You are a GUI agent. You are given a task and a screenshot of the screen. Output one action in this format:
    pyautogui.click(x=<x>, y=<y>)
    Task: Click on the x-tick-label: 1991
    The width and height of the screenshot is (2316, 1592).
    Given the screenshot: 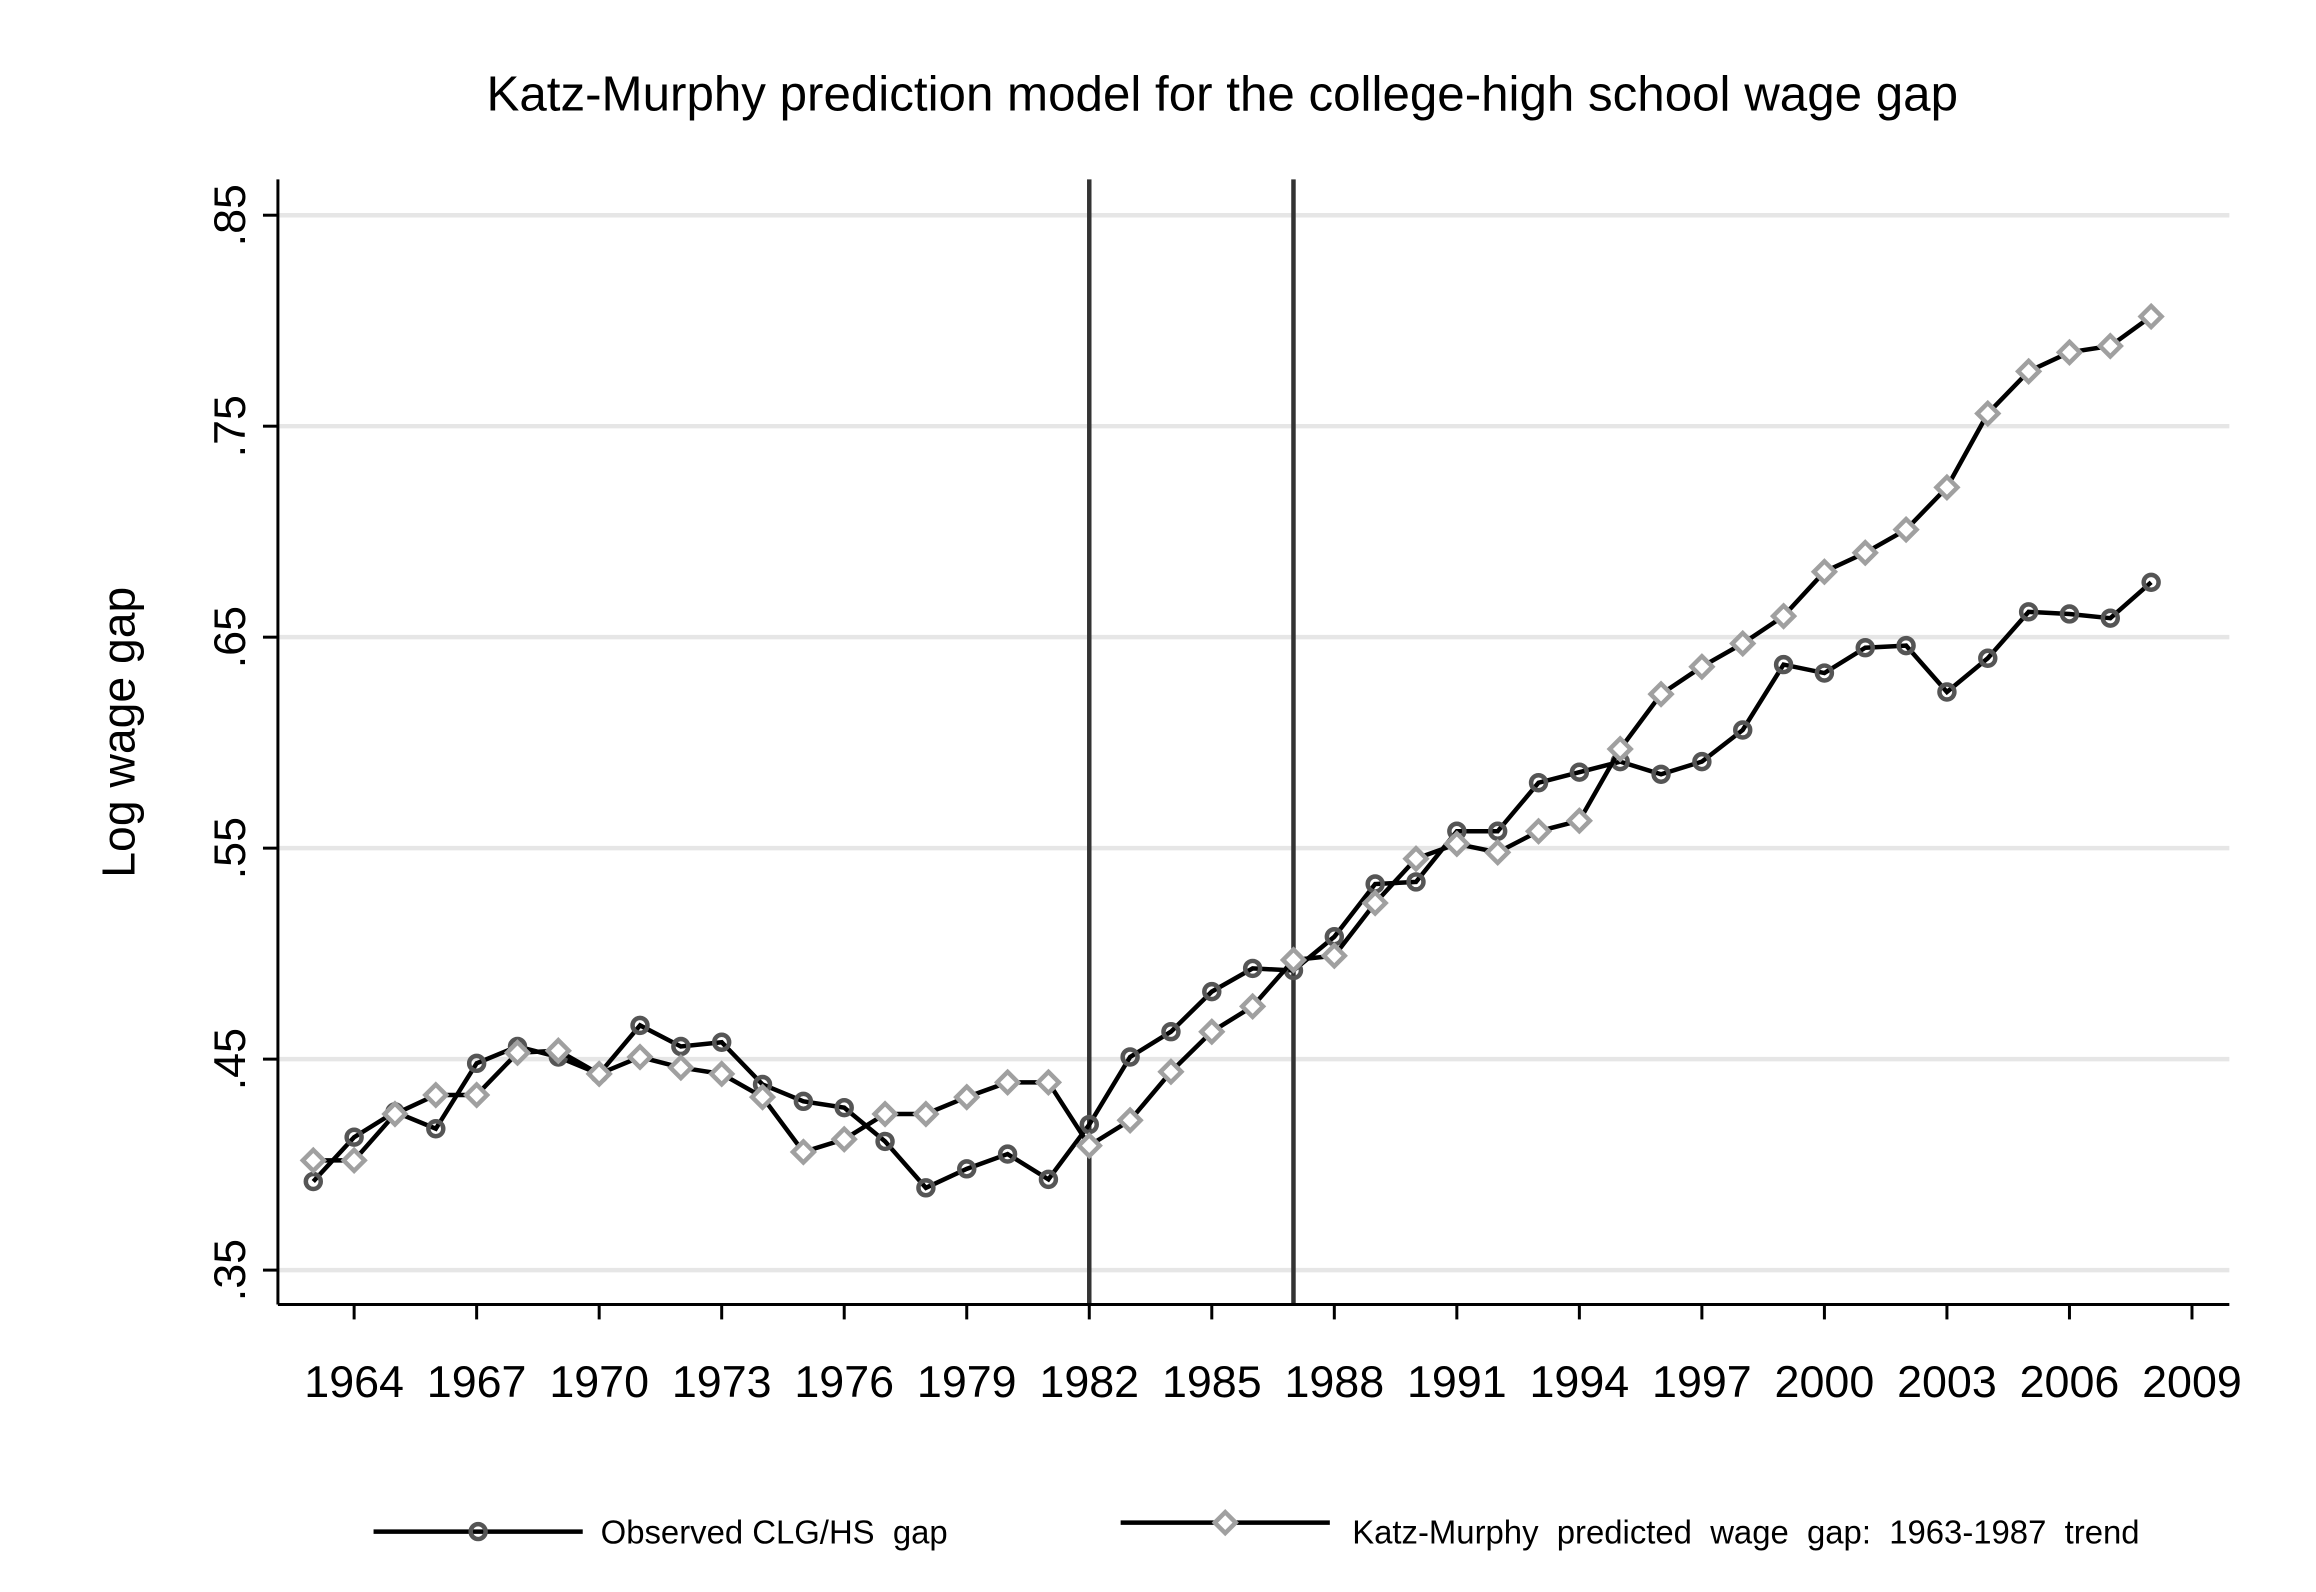 What is the action you would take?
    pyautogui.click(x=1457, y=1382)
    